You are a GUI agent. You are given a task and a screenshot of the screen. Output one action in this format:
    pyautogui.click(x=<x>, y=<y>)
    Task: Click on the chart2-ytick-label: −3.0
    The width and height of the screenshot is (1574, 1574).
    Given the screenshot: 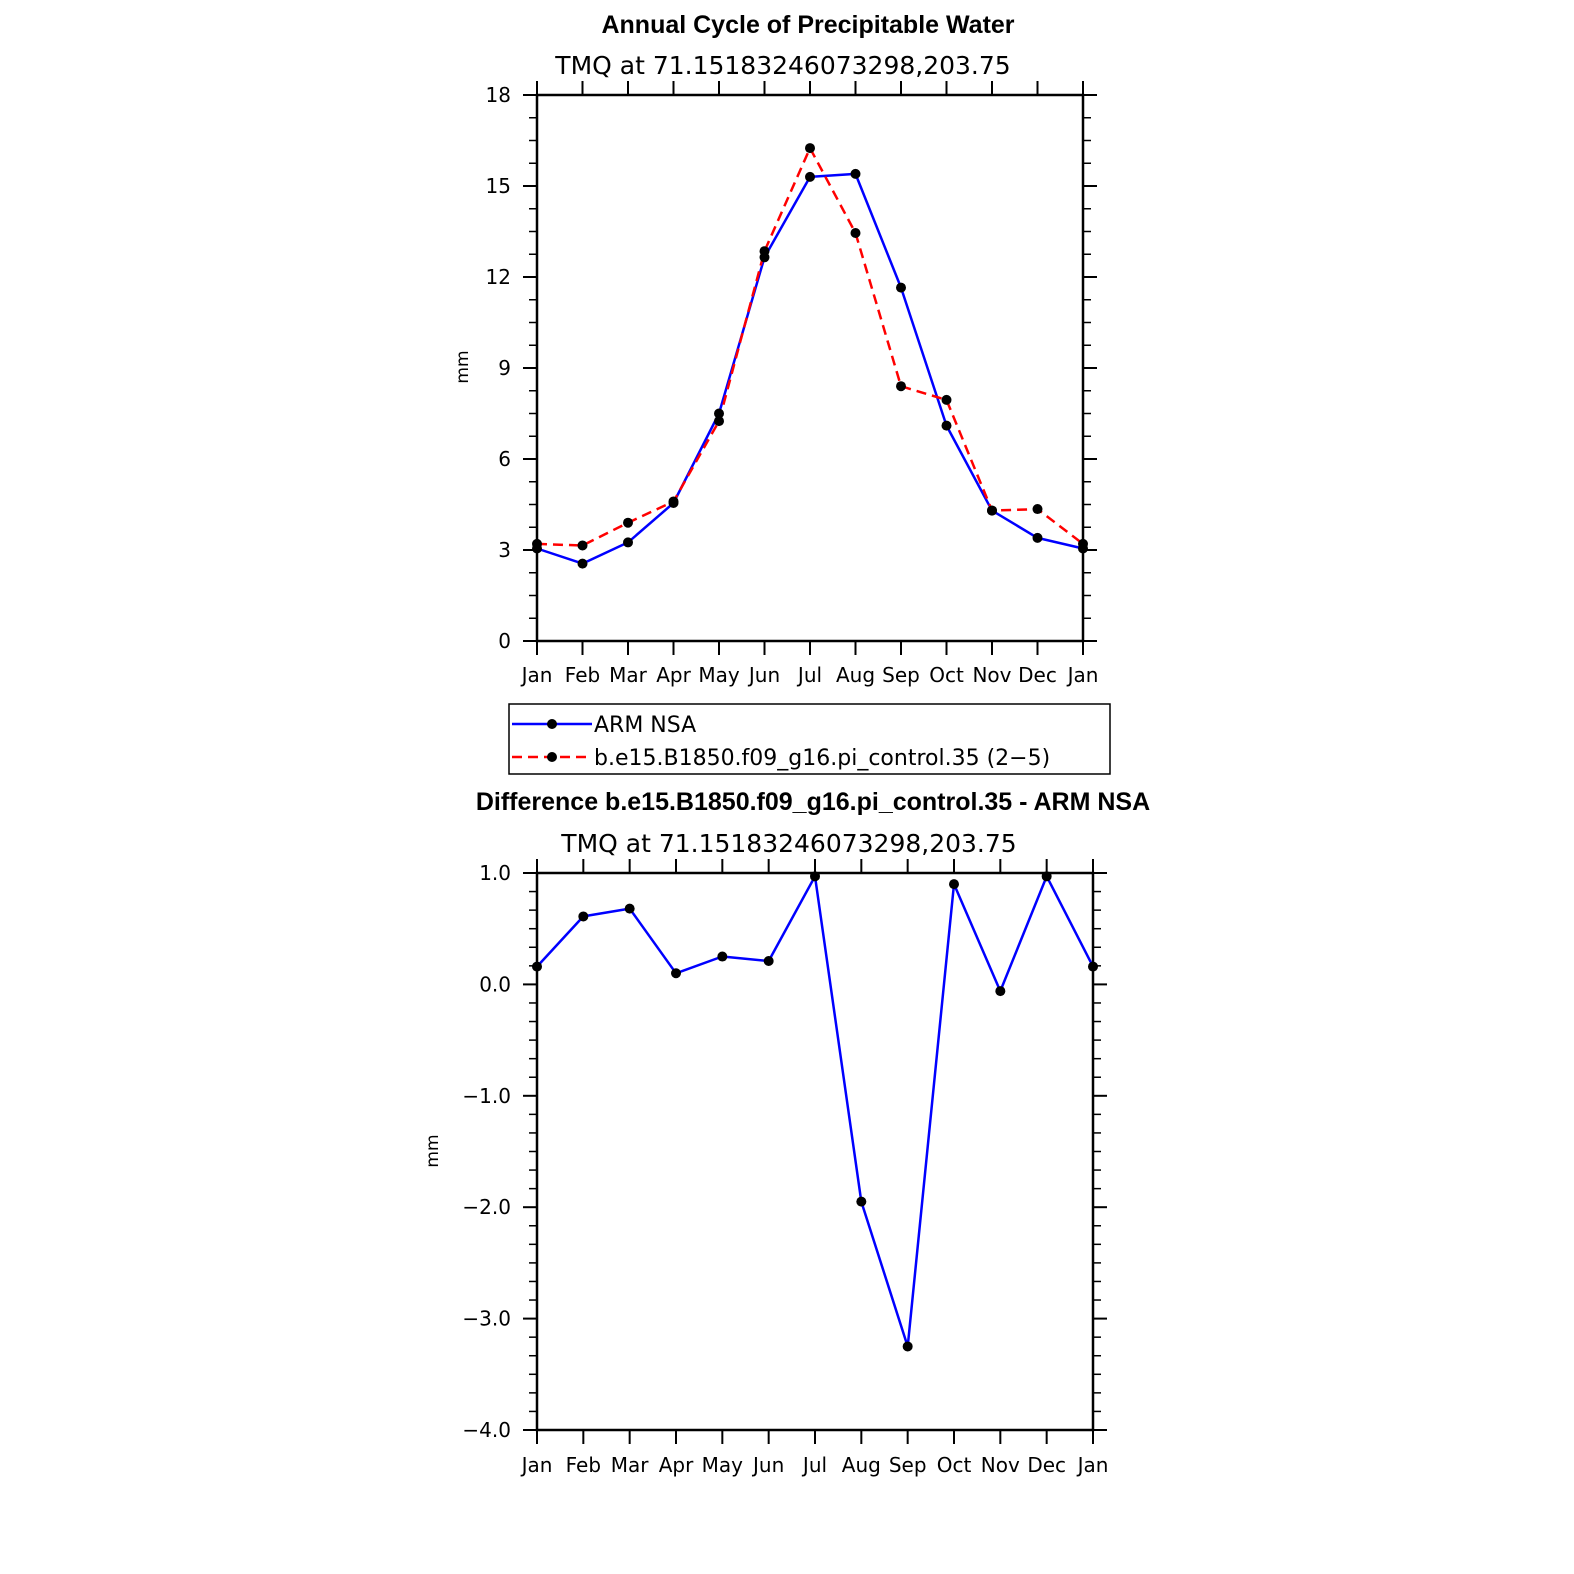 What is the action you would take?
    pyautogui.click(x=486, y=1319)
    